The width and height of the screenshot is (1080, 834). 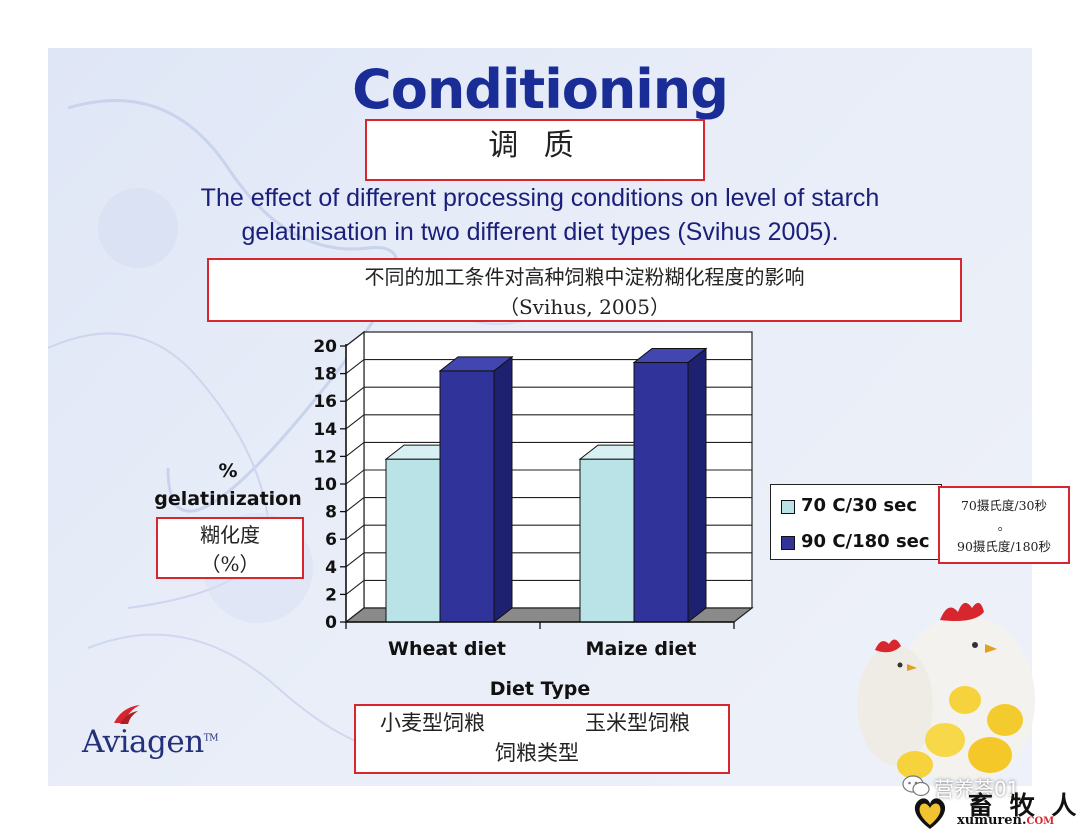 I want to click on legend-label-70c: 70 C/30 sec, so click(x=859, y=505).